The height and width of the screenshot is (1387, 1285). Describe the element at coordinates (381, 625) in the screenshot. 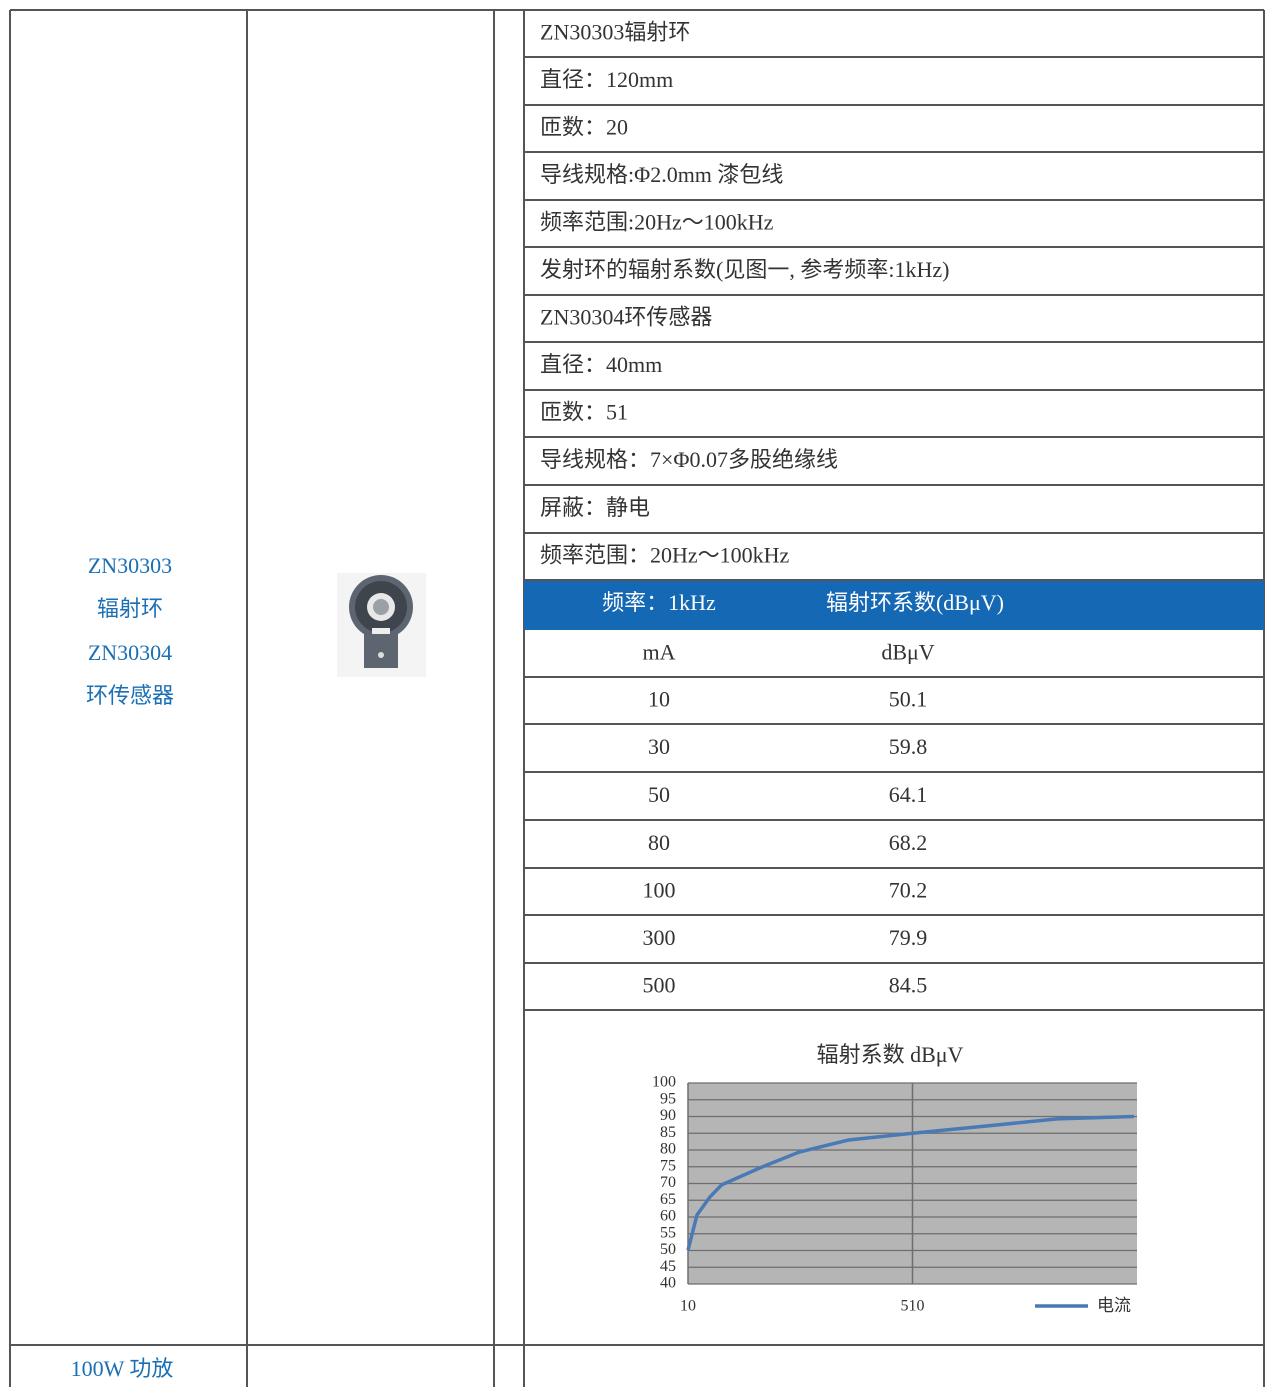

I see `product-photo` at that location.